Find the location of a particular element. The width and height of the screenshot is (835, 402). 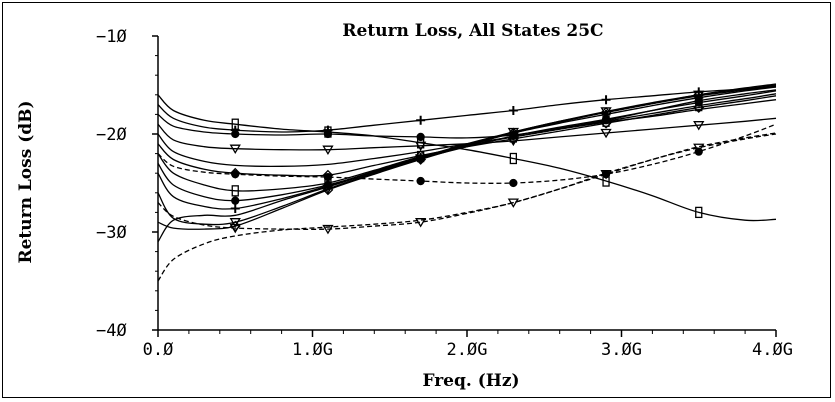

series-9-point is located at coordinates (235, 223).